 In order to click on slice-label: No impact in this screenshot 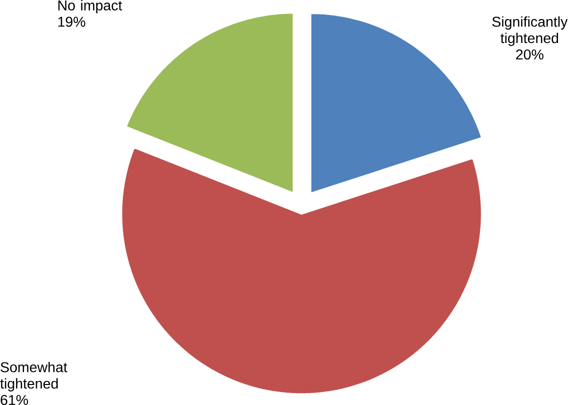, I will do `click(90, 7)`.